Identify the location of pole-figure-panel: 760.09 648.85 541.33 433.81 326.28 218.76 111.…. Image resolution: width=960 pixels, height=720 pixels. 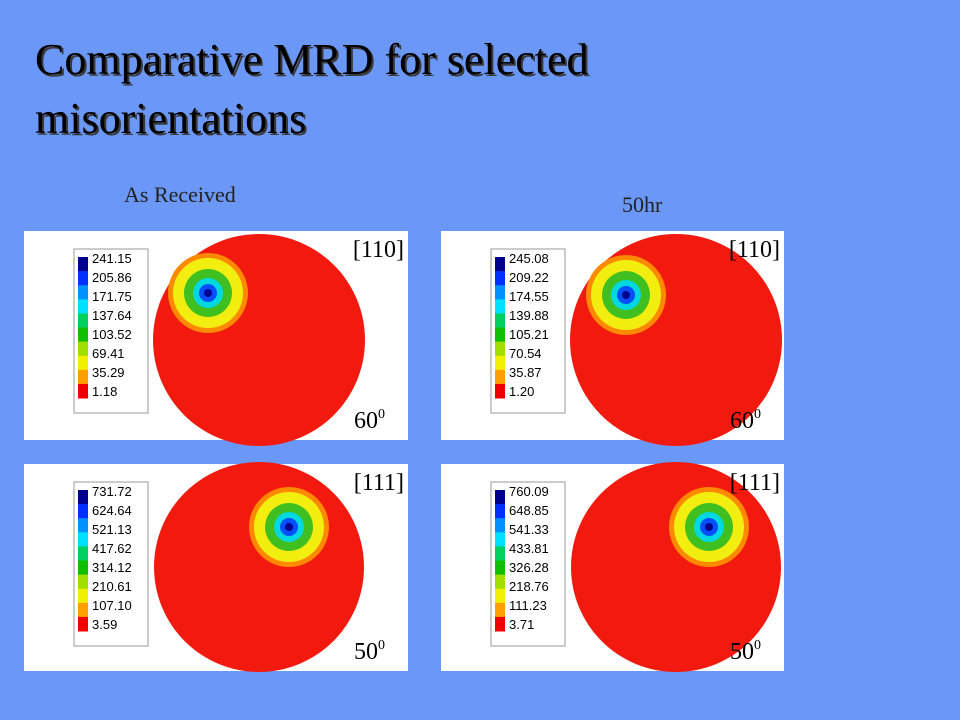
(612, 567).